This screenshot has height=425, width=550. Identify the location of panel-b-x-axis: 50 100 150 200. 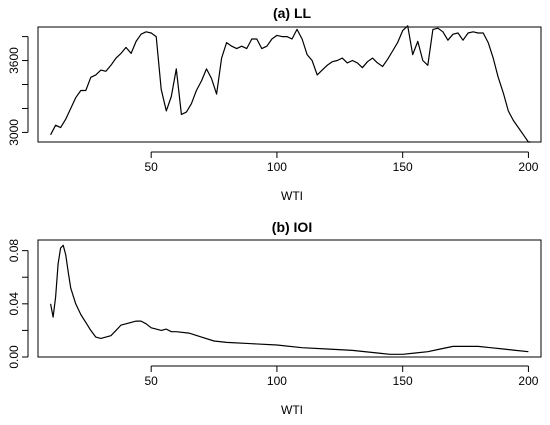
(341, 376).